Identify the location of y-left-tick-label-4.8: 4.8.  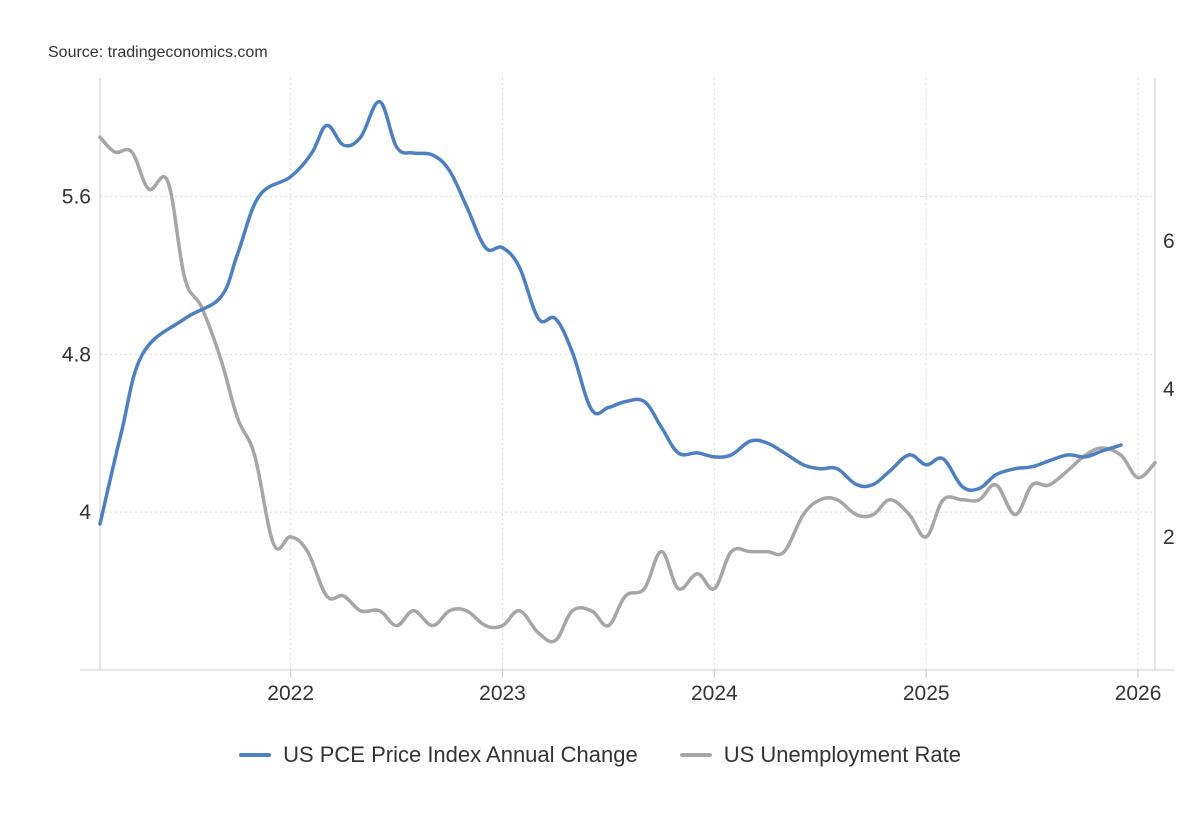
(76, 354).